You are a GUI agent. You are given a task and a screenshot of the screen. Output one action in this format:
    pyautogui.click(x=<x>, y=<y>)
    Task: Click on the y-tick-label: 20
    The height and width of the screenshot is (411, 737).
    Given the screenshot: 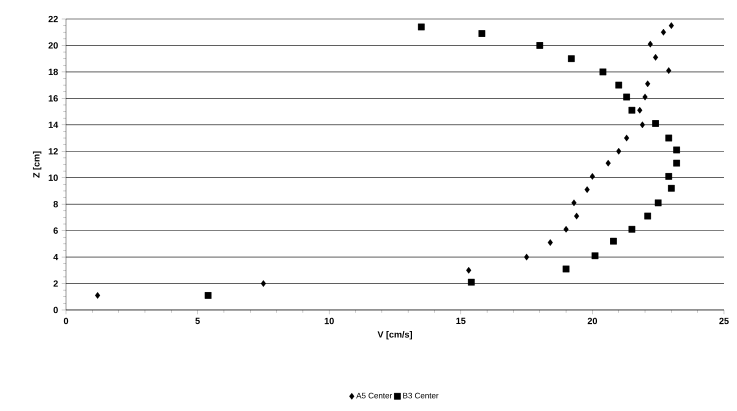 What is the action you would take?
    pyautogui.click(x=53, y=45)
    